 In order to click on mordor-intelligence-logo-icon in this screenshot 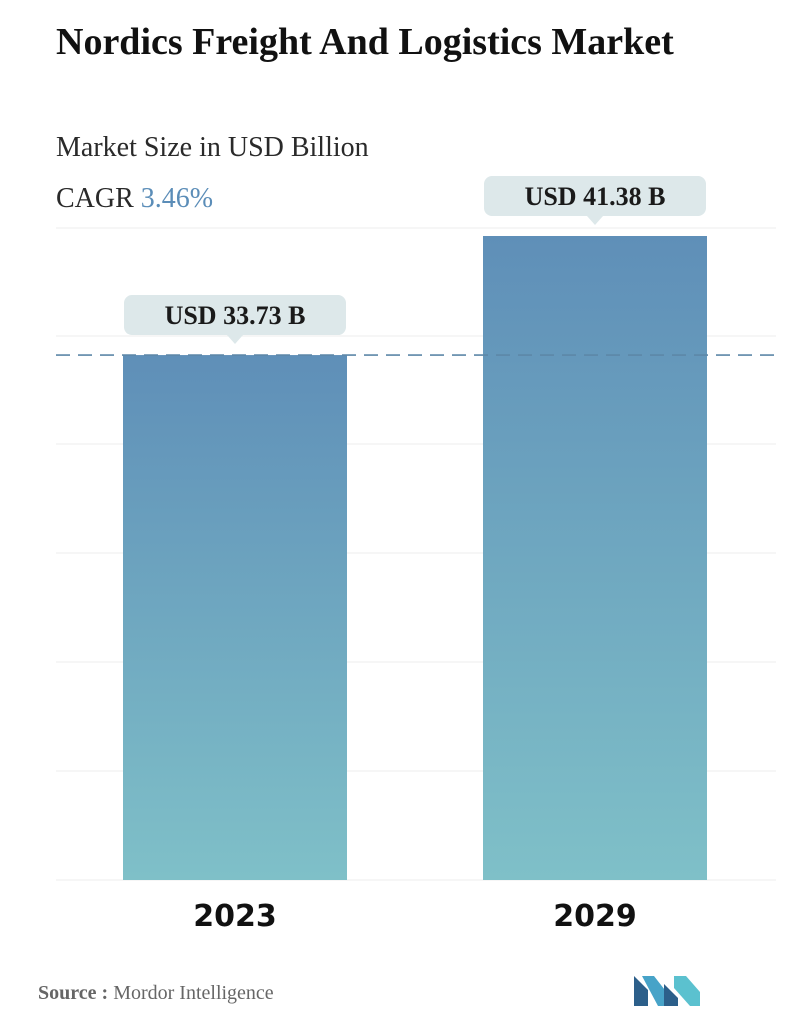, I will do `click(667, 991)`.